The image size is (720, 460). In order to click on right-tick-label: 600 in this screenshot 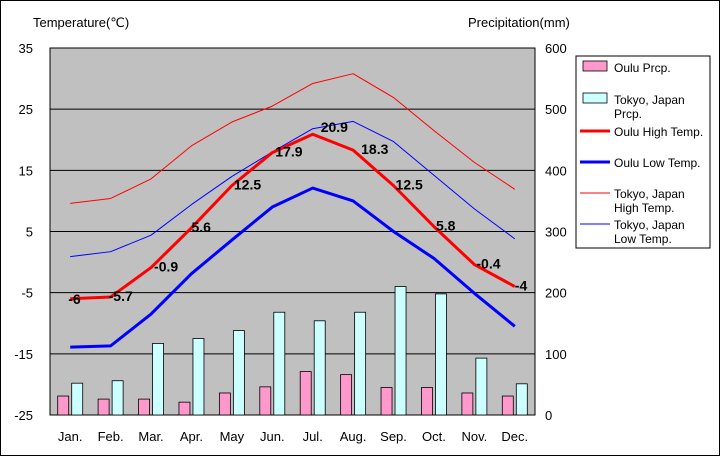, I will do `click(556, 48)`.